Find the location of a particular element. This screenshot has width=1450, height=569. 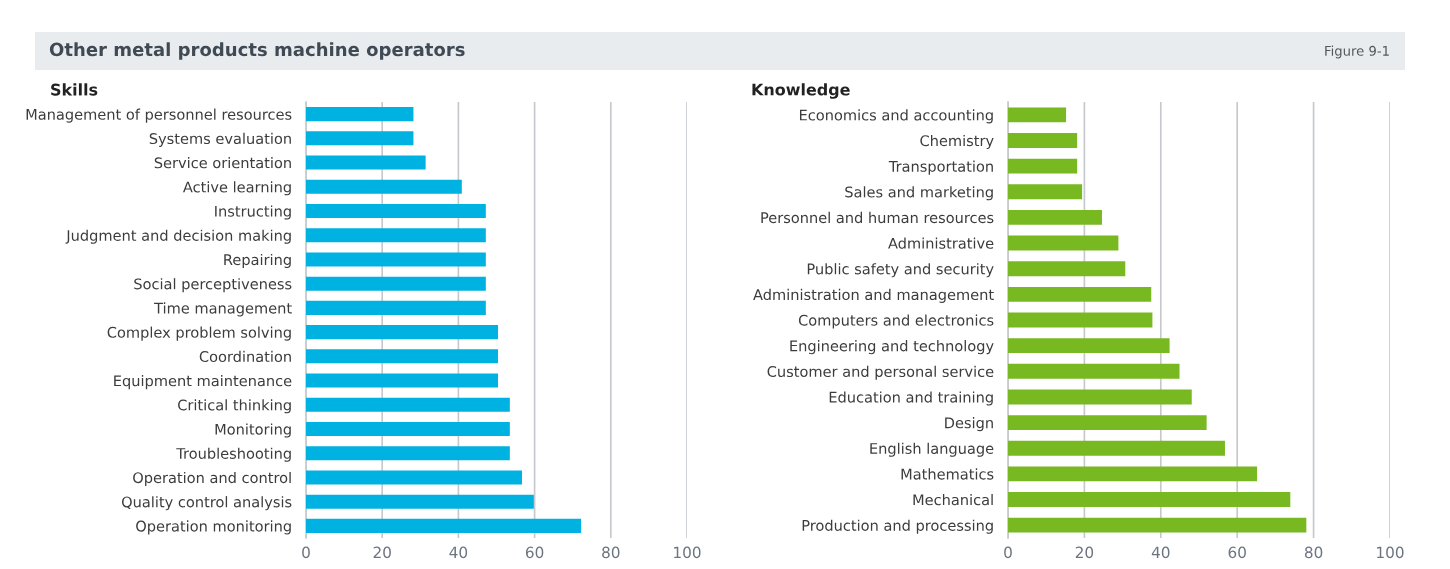

chart-title: Other metal products machine operators is located at coordinates (257, 51).